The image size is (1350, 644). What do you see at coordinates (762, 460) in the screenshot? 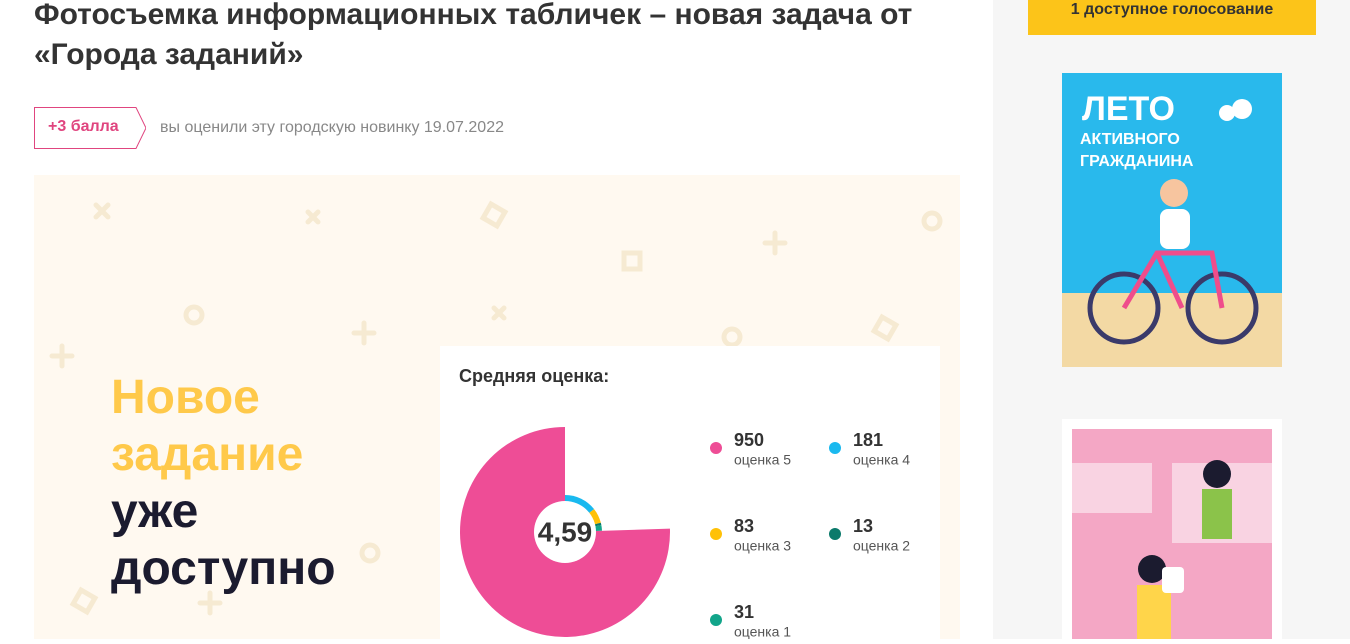
I see `legend-label: оценка 5` at bounding box center [762, 460].